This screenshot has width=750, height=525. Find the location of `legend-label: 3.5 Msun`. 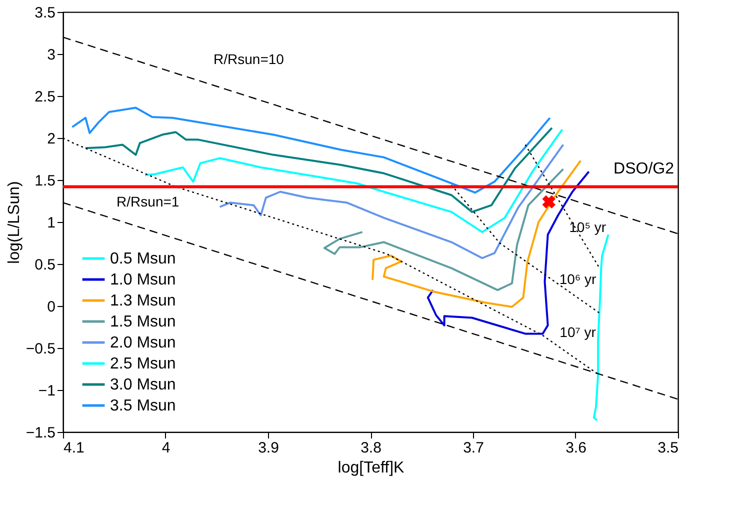

legend-label: 3.5 Msun is located at coordinates (143, 406).